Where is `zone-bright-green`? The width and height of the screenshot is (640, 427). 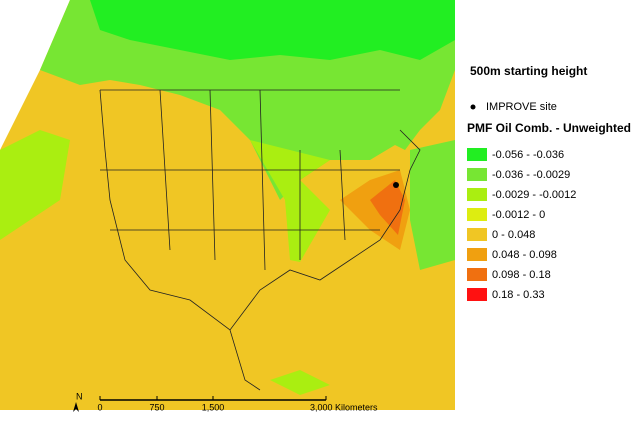
zone-bright-green is located at coordinates (272, 30).